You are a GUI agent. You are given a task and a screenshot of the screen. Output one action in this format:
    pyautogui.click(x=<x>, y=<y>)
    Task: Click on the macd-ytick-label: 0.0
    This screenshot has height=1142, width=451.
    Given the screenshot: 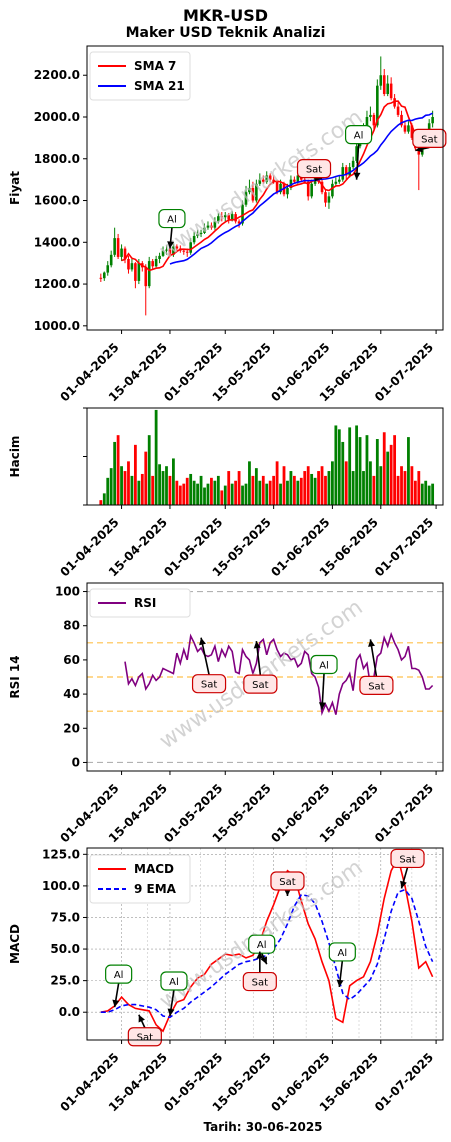 What is the action you would take?
    pyautogui.click(x=69, y=1012)
    